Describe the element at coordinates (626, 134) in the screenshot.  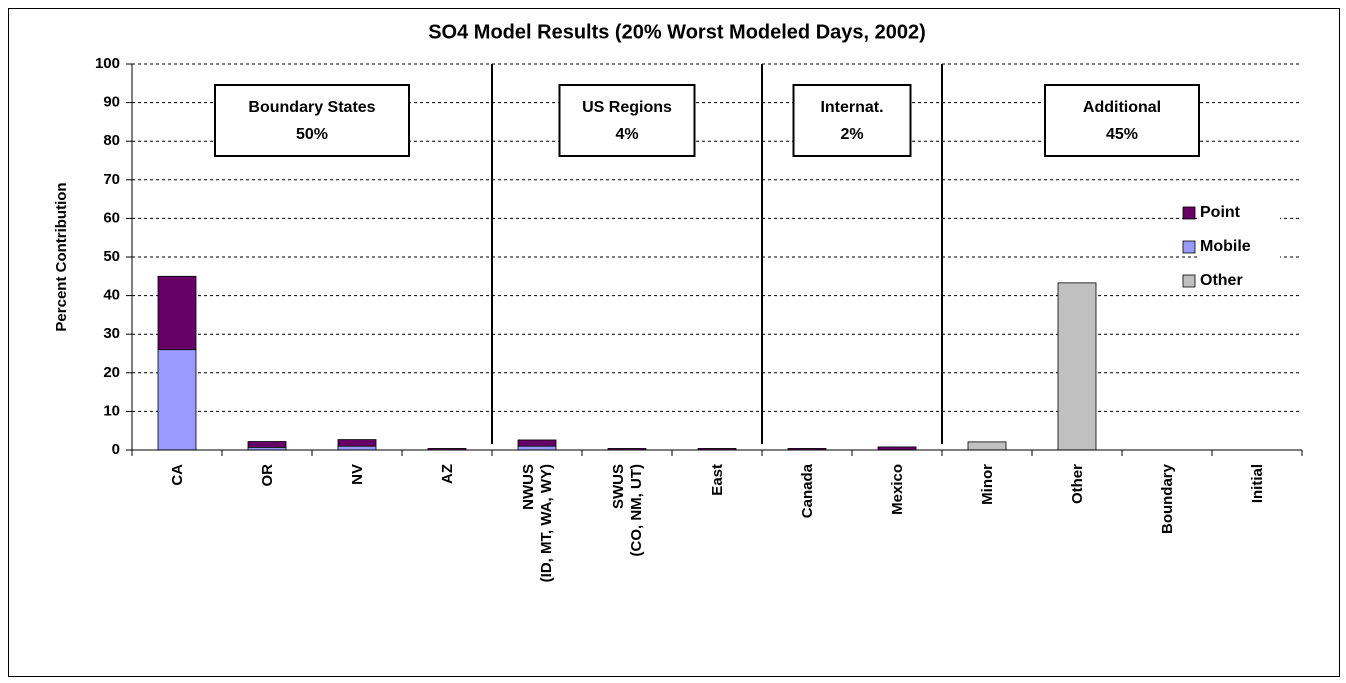
I see `annotation-value: 4%` at that location.